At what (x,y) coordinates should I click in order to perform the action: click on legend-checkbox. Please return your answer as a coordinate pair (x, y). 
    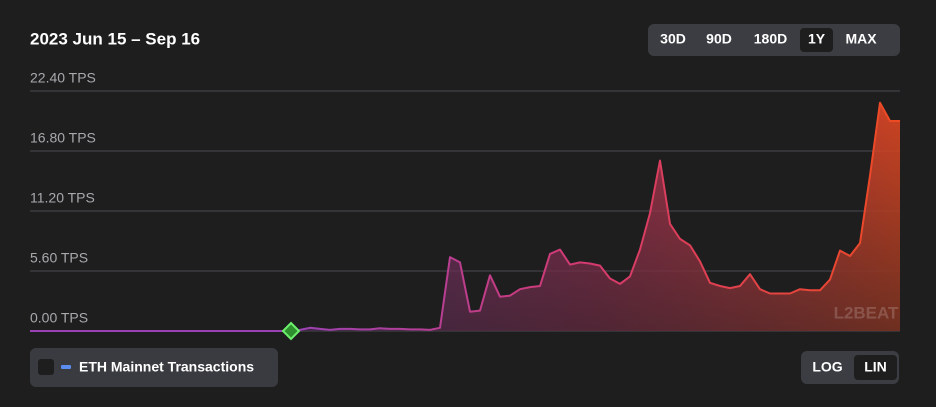
    Looking at the image, I should click on (46, 367).